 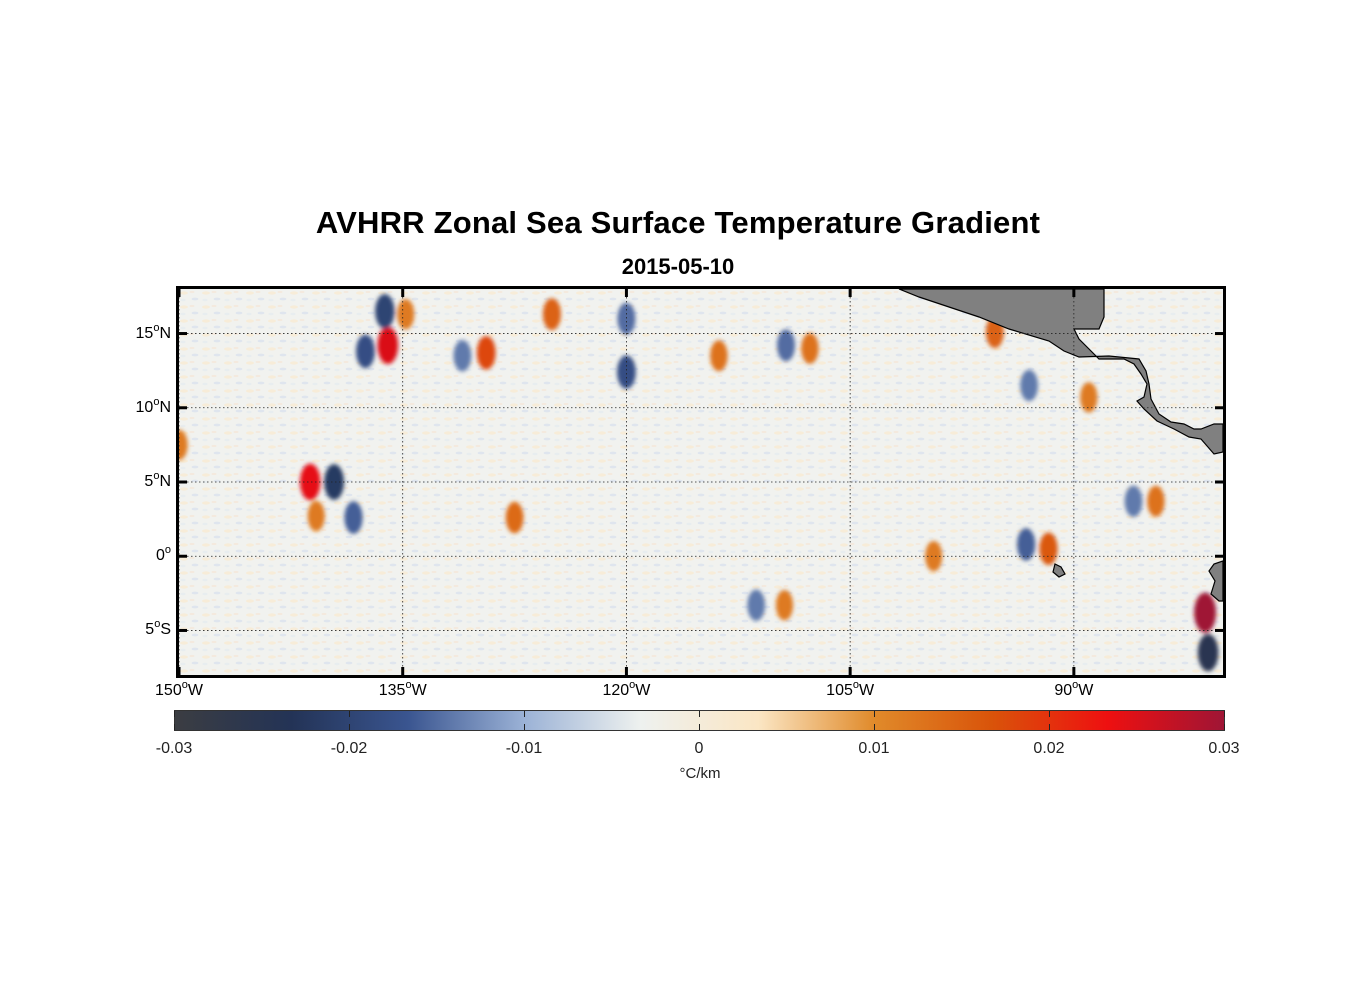 I want to click on central-america-land, so click(x=1060, y=372).